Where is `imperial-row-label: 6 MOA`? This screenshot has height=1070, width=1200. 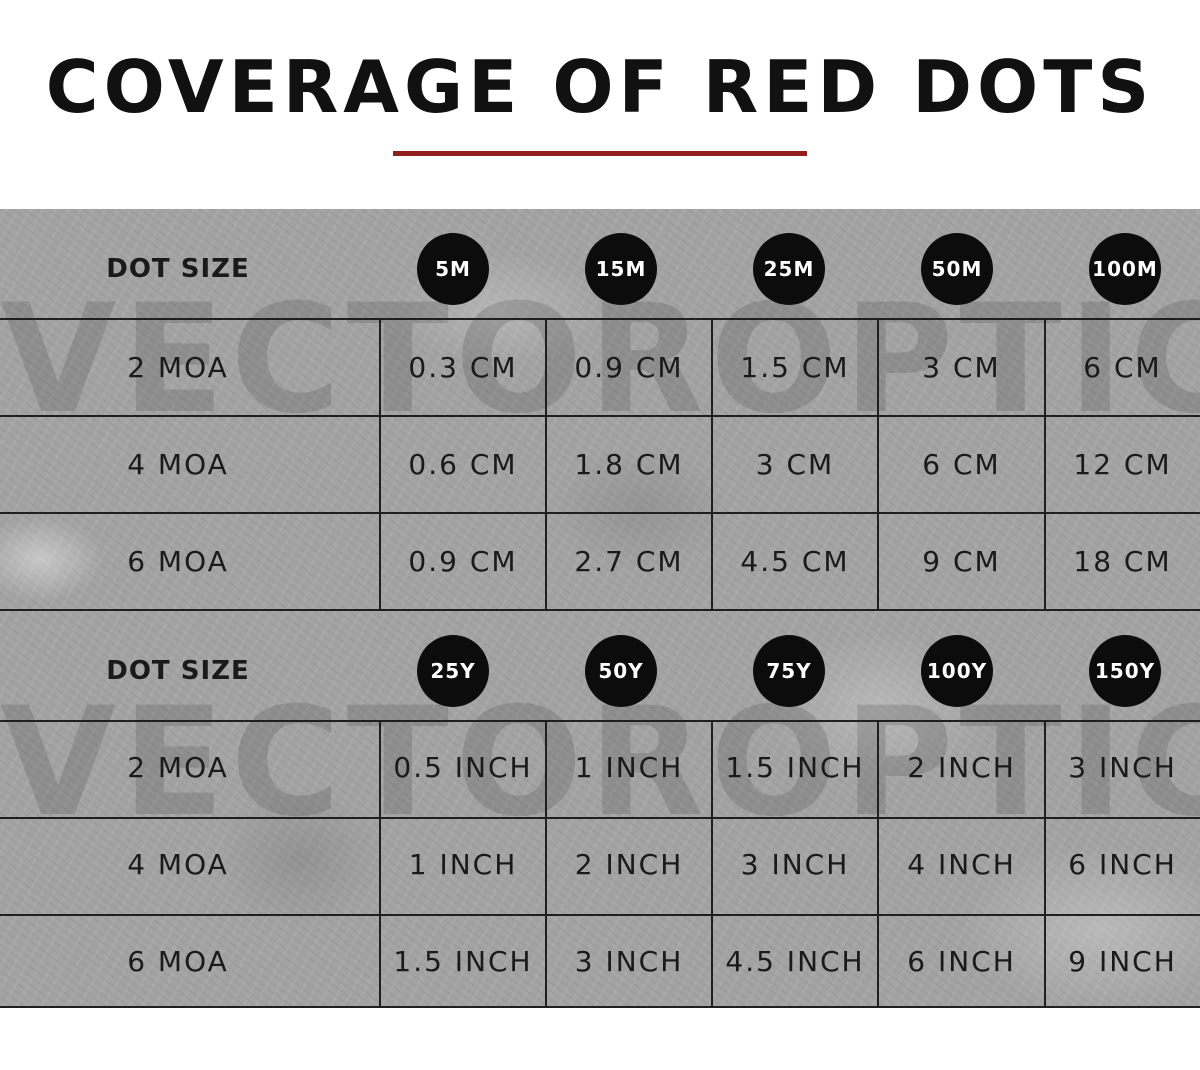 imperial-row-label: 6 MOA is located at coordinates (178, 961).